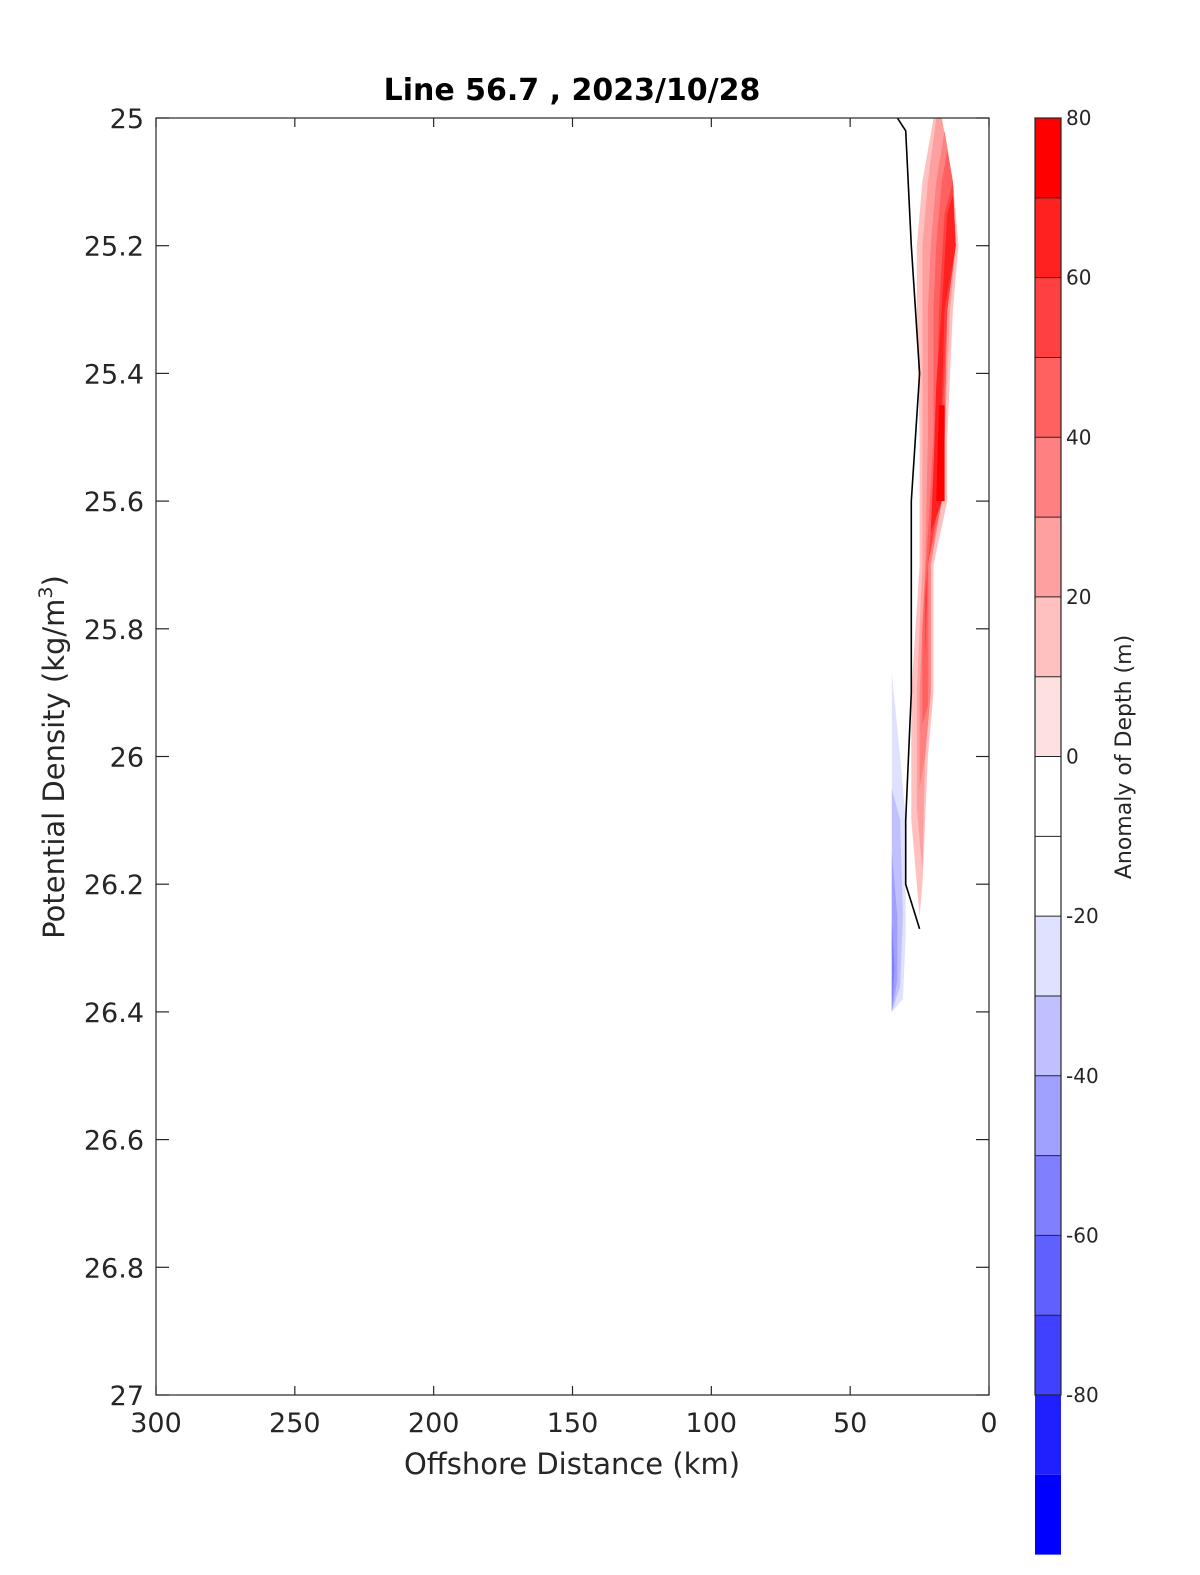 The height and width of the screenshot is (1575, 1200). What do you see at coordinates (925, 565) in the screenshot?
I see `contour-layers` at bounding box center [925, 565].